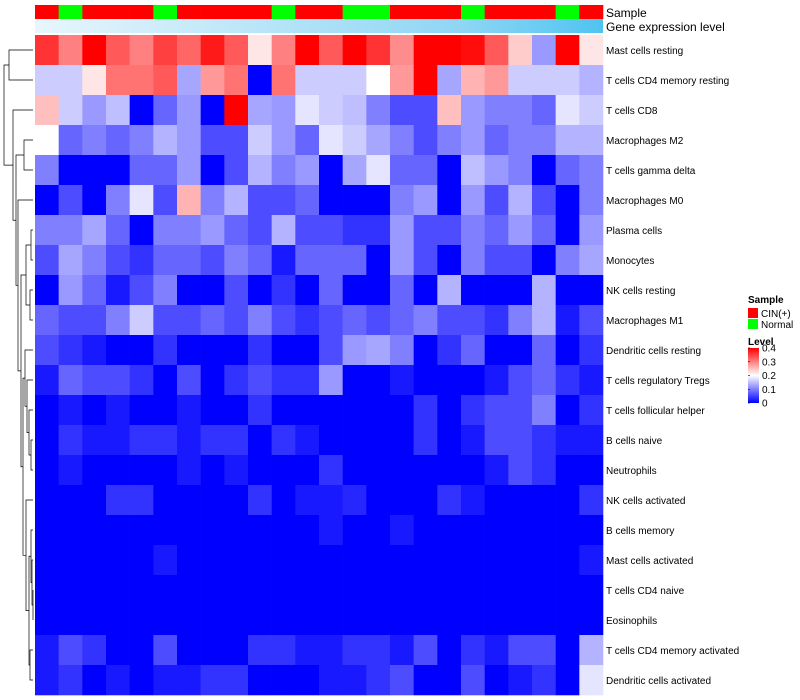 This screenshot has height=700, width=800. What do you see at coordinates (651, 171) in the screenshot?
I see `row-label-t-cells-gamma-delta: T cells gamma delta` at bounding box center [651, 171].